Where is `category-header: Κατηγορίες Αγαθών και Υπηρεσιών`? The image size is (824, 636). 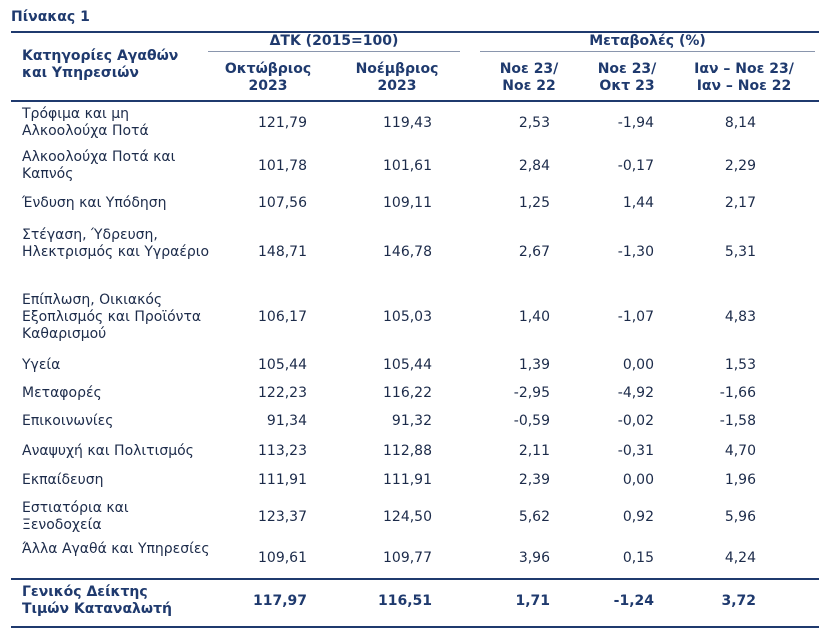
category-header: Κατηγορίες Αγαθών και Υπηρεσιών is located at coordinates (100, 64).